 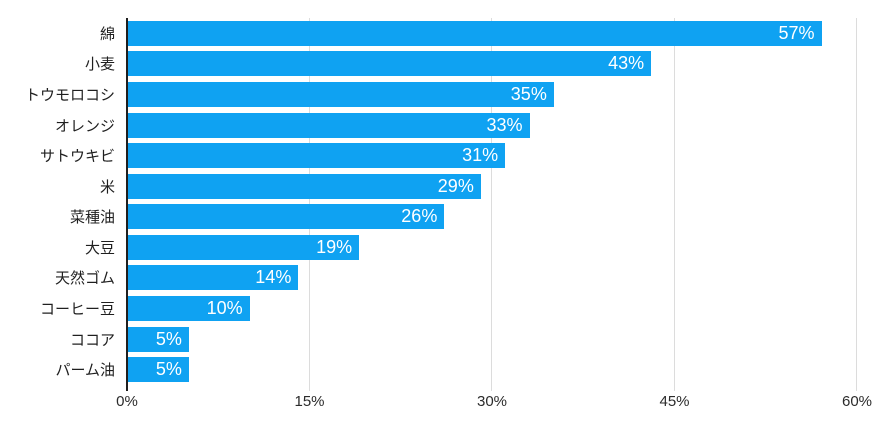 I want to click on bar-row: コーヒー豆 10%, so click(x=428, y=308).